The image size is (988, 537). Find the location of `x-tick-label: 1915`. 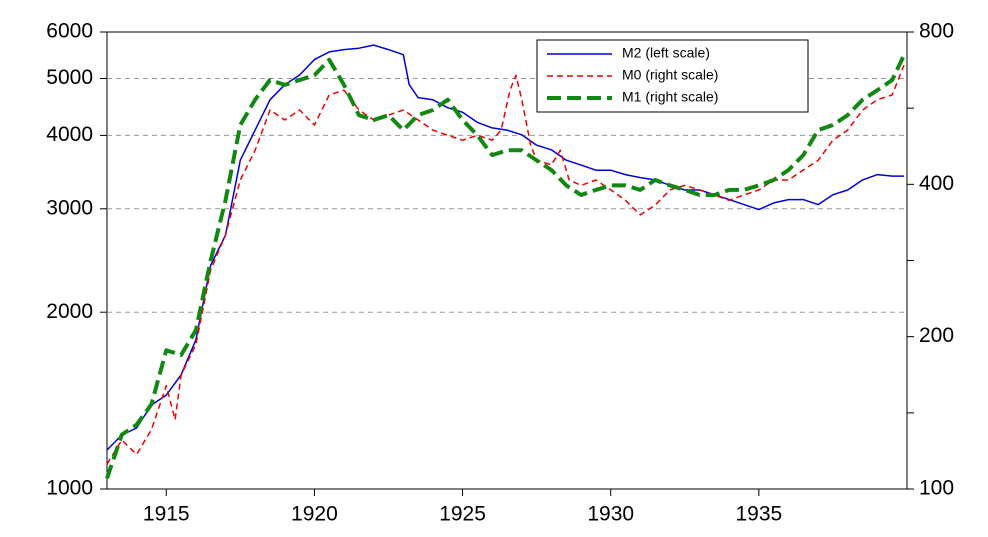

x-tick-label: 1915 is located at coordinates (166, 514).